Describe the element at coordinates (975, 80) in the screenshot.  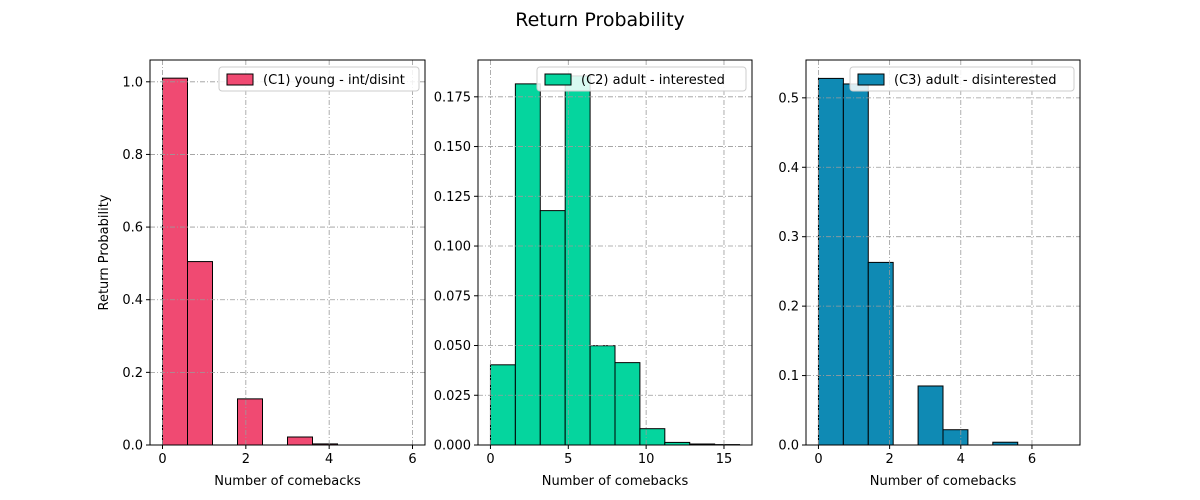
I see `legend-label: (C3) adult - disinterested` at that location.